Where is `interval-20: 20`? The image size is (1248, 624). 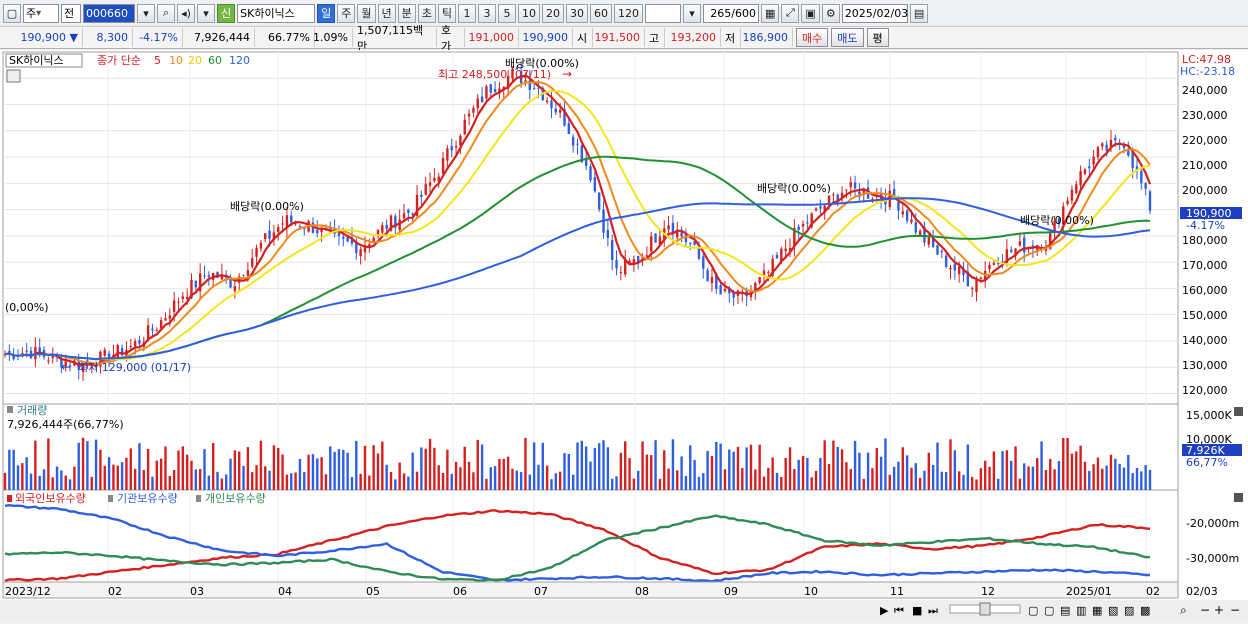 interval-20: 20 is located at coordinates (553, 13).